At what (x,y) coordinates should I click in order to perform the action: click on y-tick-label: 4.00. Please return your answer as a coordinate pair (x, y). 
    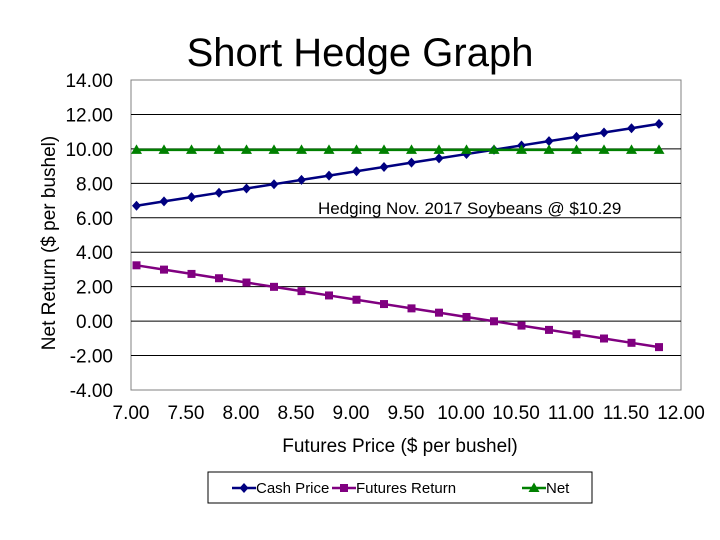
    Looking at the image, I should click on (94, 253).